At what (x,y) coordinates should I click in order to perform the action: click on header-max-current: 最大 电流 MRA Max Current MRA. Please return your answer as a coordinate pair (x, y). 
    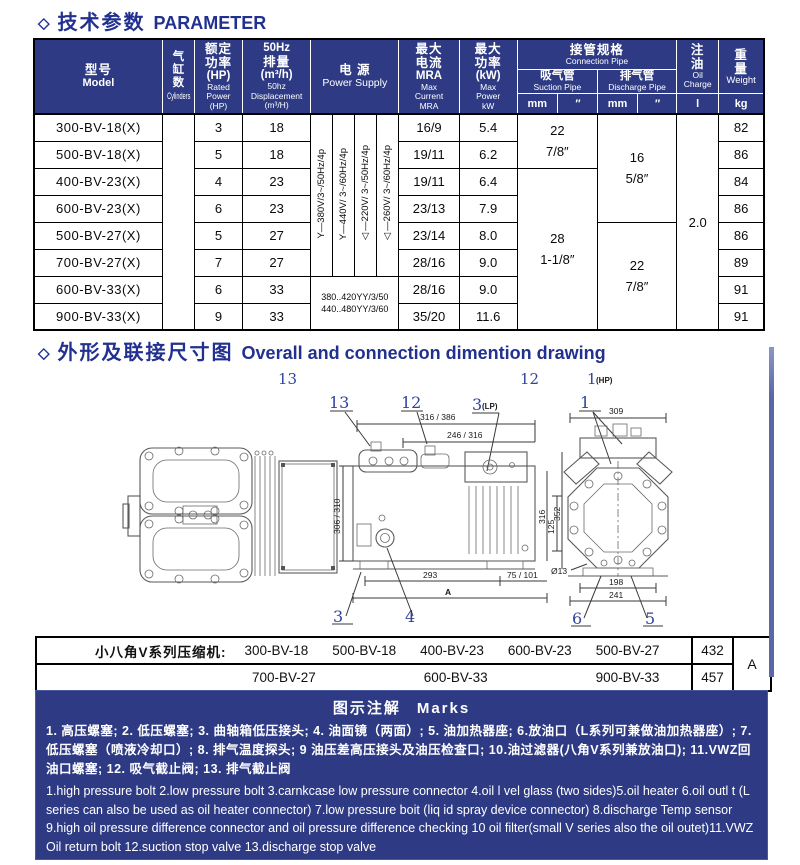
    Looking at the image, I should click on (429, 76).